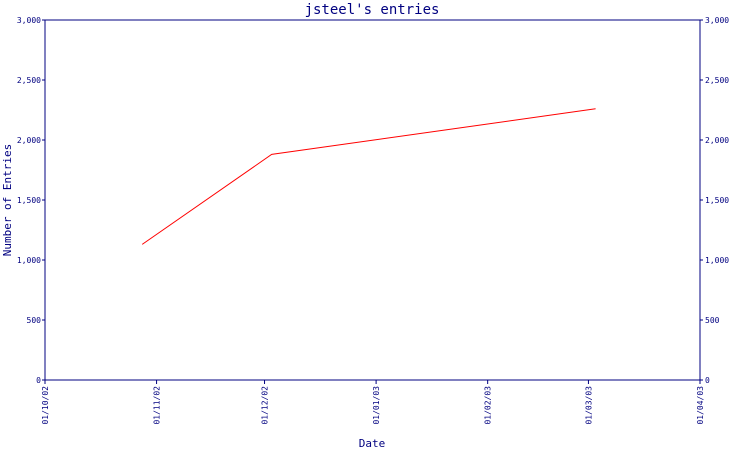  I want to click on y-tick-label: 1,500, so click(29, 200).